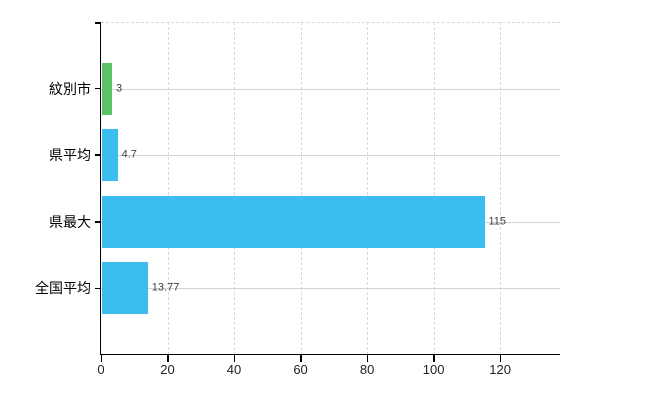  Describe the element at coordinates (500, 369) in the screenshot. I see `x-tick-label: 120` at that location.